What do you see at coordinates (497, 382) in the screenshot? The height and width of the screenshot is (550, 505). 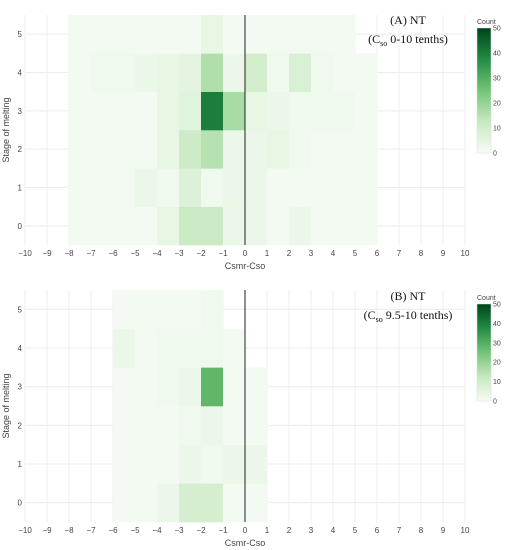 I see `colorbar-tick-label: 10` at bounding box center [497, 382].